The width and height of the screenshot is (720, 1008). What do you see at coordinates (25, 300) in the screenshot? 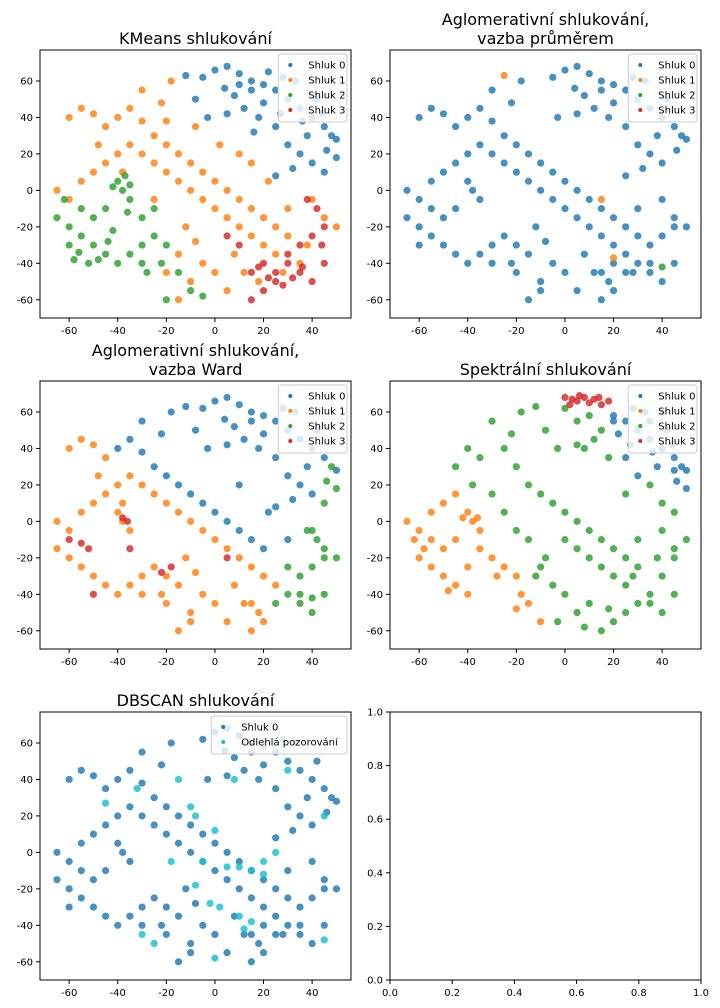
I see `y-tick-label: -60` at bounding box center [25, 300].